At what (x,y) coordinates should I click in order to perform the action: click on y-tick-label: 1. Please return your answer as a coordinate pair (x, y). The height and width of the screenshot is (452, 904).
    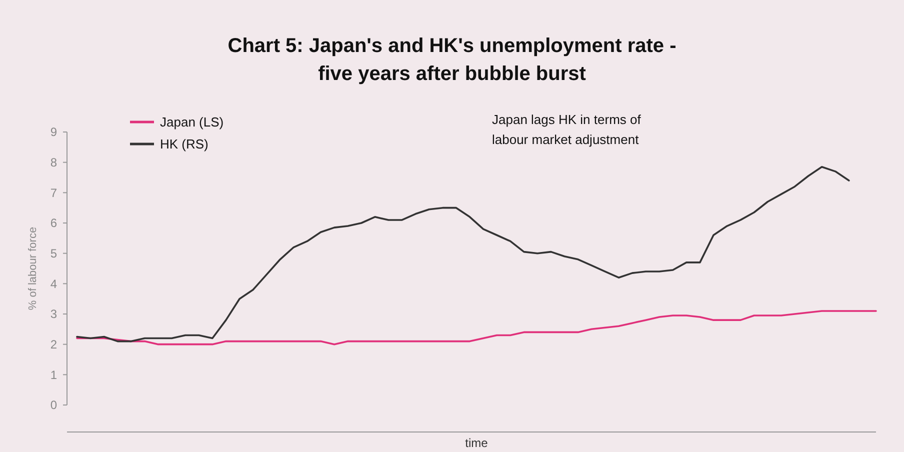
    Looking at the image, I should click on (54, 375).